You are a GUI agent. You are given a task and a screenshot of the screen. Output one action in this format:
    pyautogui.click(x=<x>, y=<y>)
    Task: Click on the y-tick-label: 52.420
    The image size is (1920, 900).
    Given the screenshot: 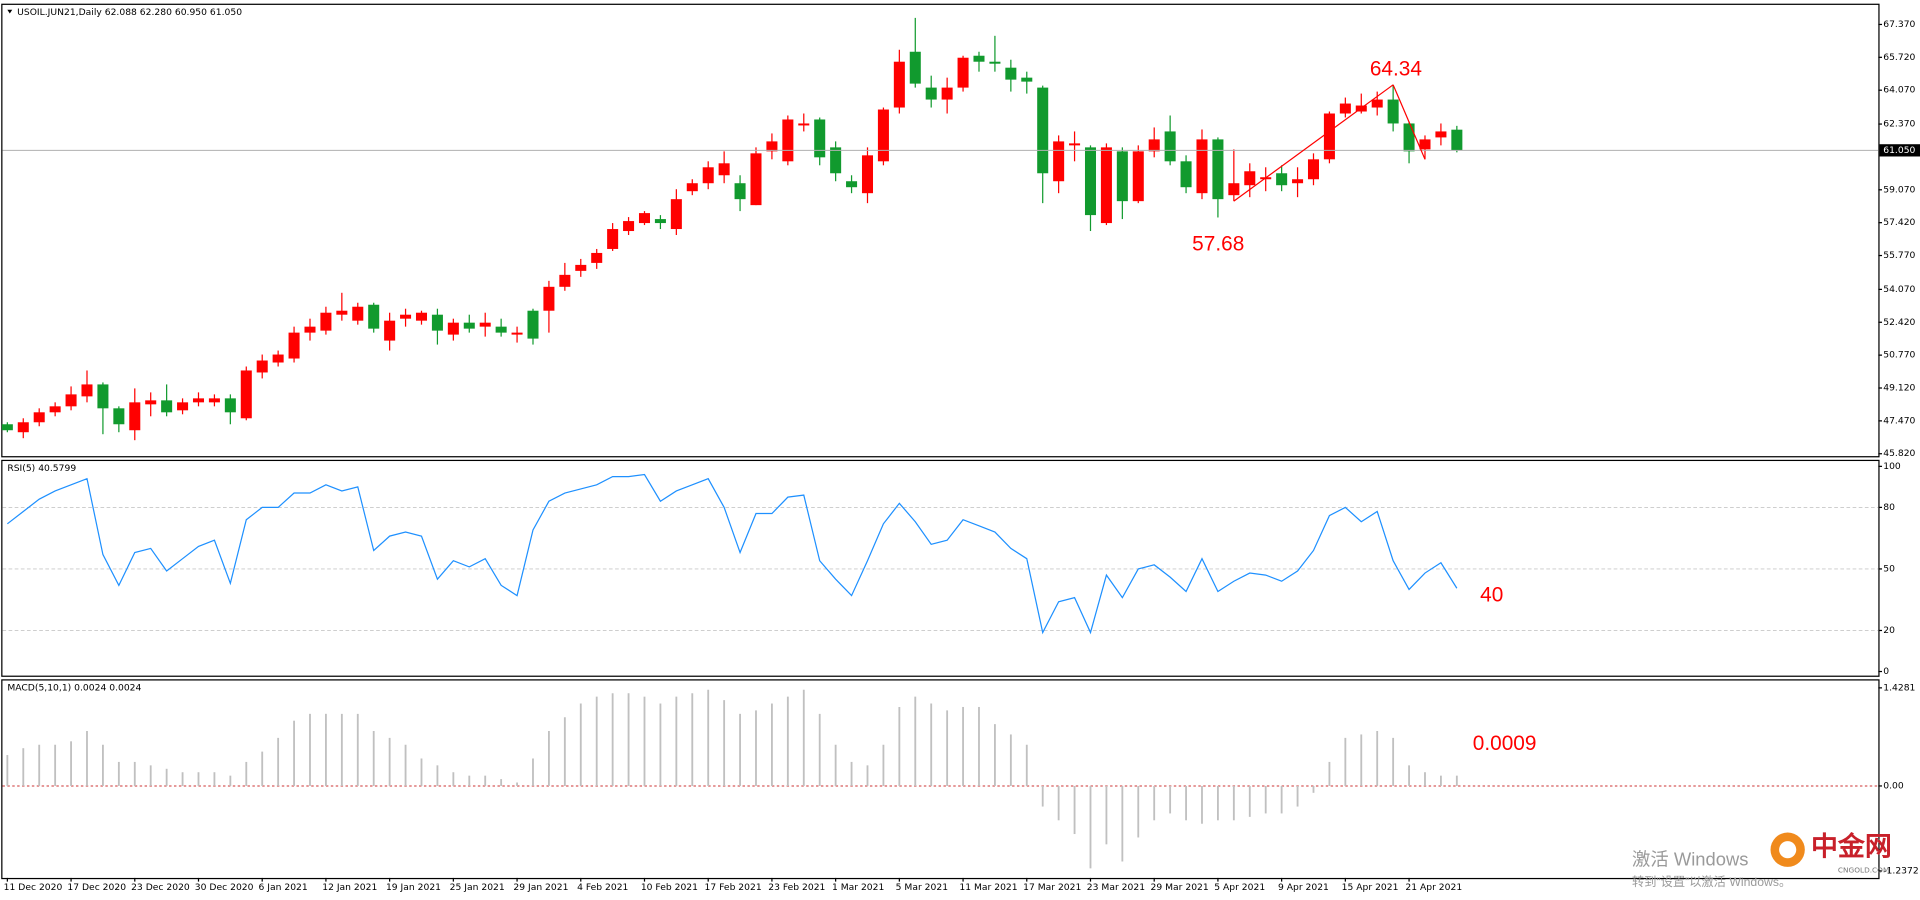 What is the action you would take?
    pyautogui.click(x=1899, y=322)
    